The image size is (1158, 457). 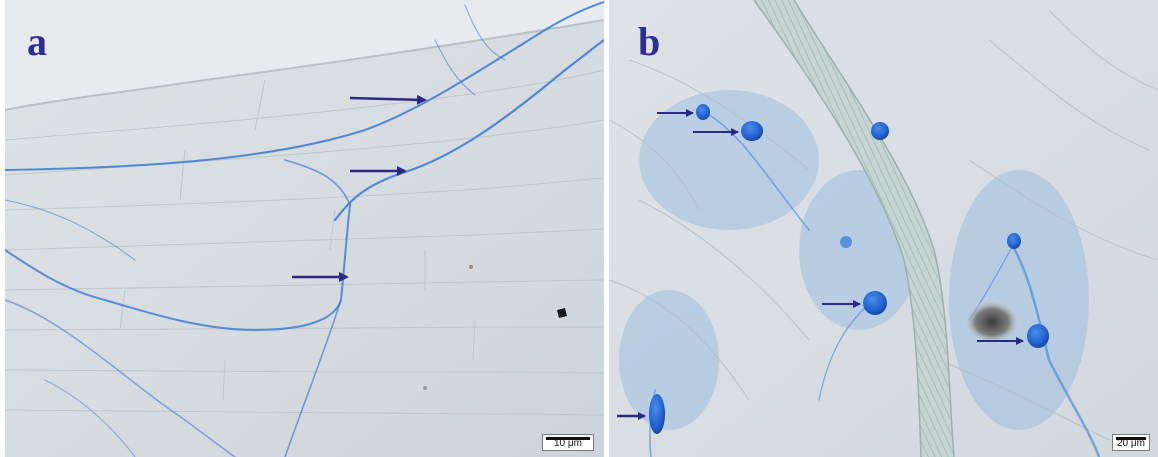 What do you see at coordinates (649, 41) in the screenshot?
I see `panel-label-b: b` at bounding box center [649, 41].